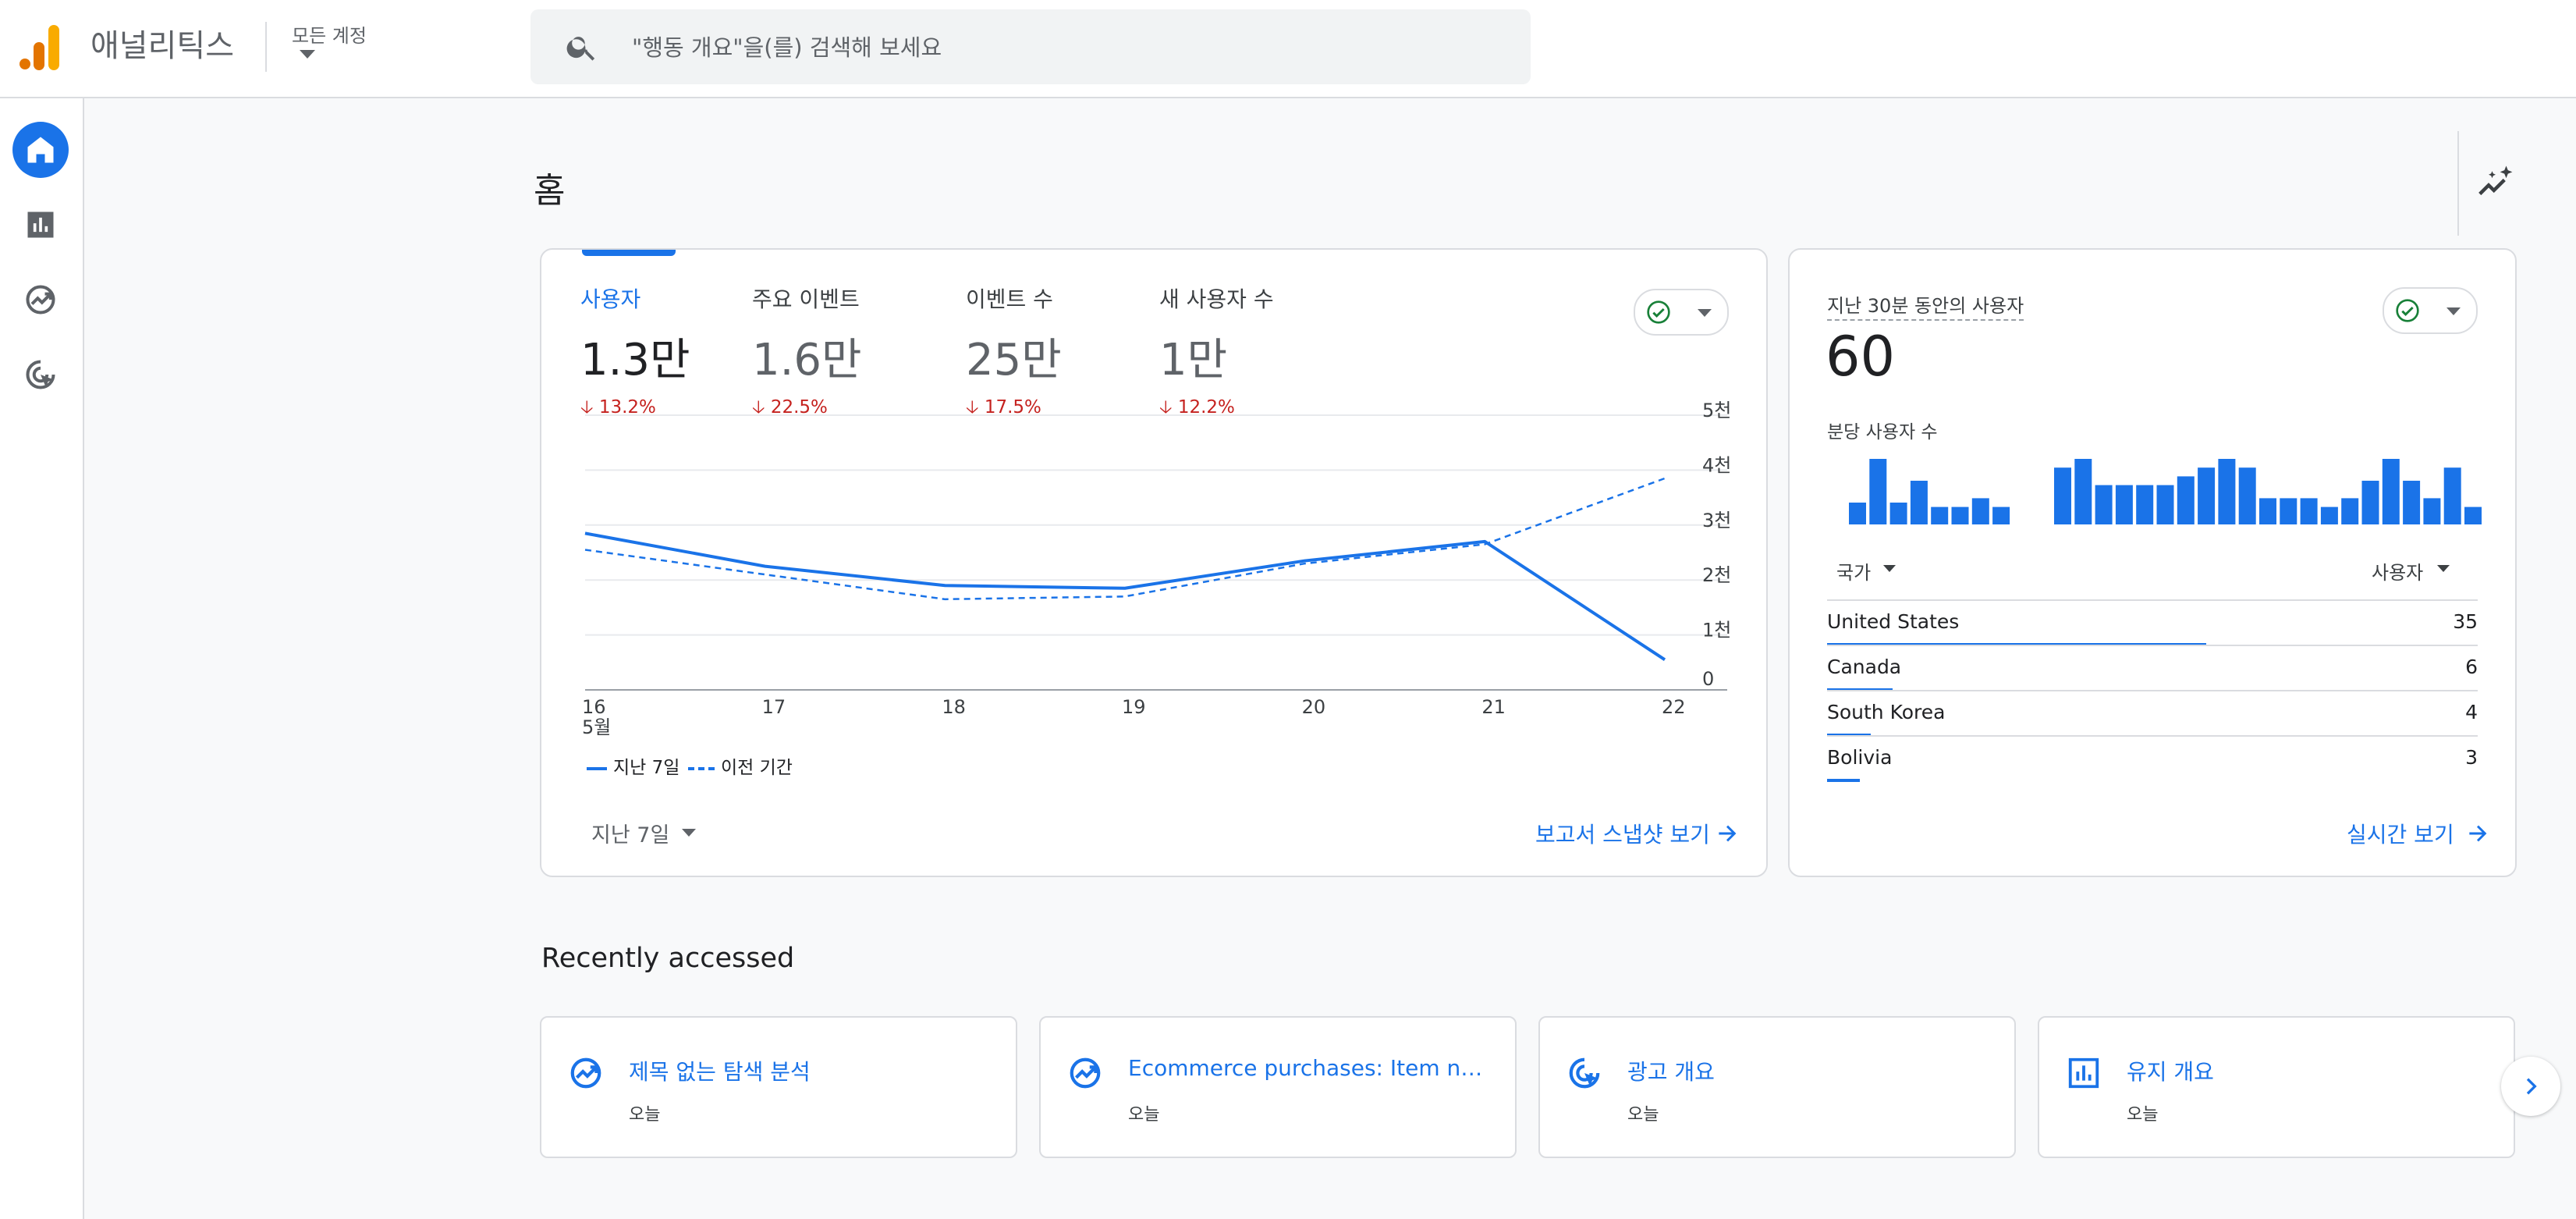 This screenshot has height=1219, width=2576. What do you see at coordinates (1197, 408) in the screenshot?
I see `metric-change: 🡣 12.2%` at bounding box center [1197, 408].